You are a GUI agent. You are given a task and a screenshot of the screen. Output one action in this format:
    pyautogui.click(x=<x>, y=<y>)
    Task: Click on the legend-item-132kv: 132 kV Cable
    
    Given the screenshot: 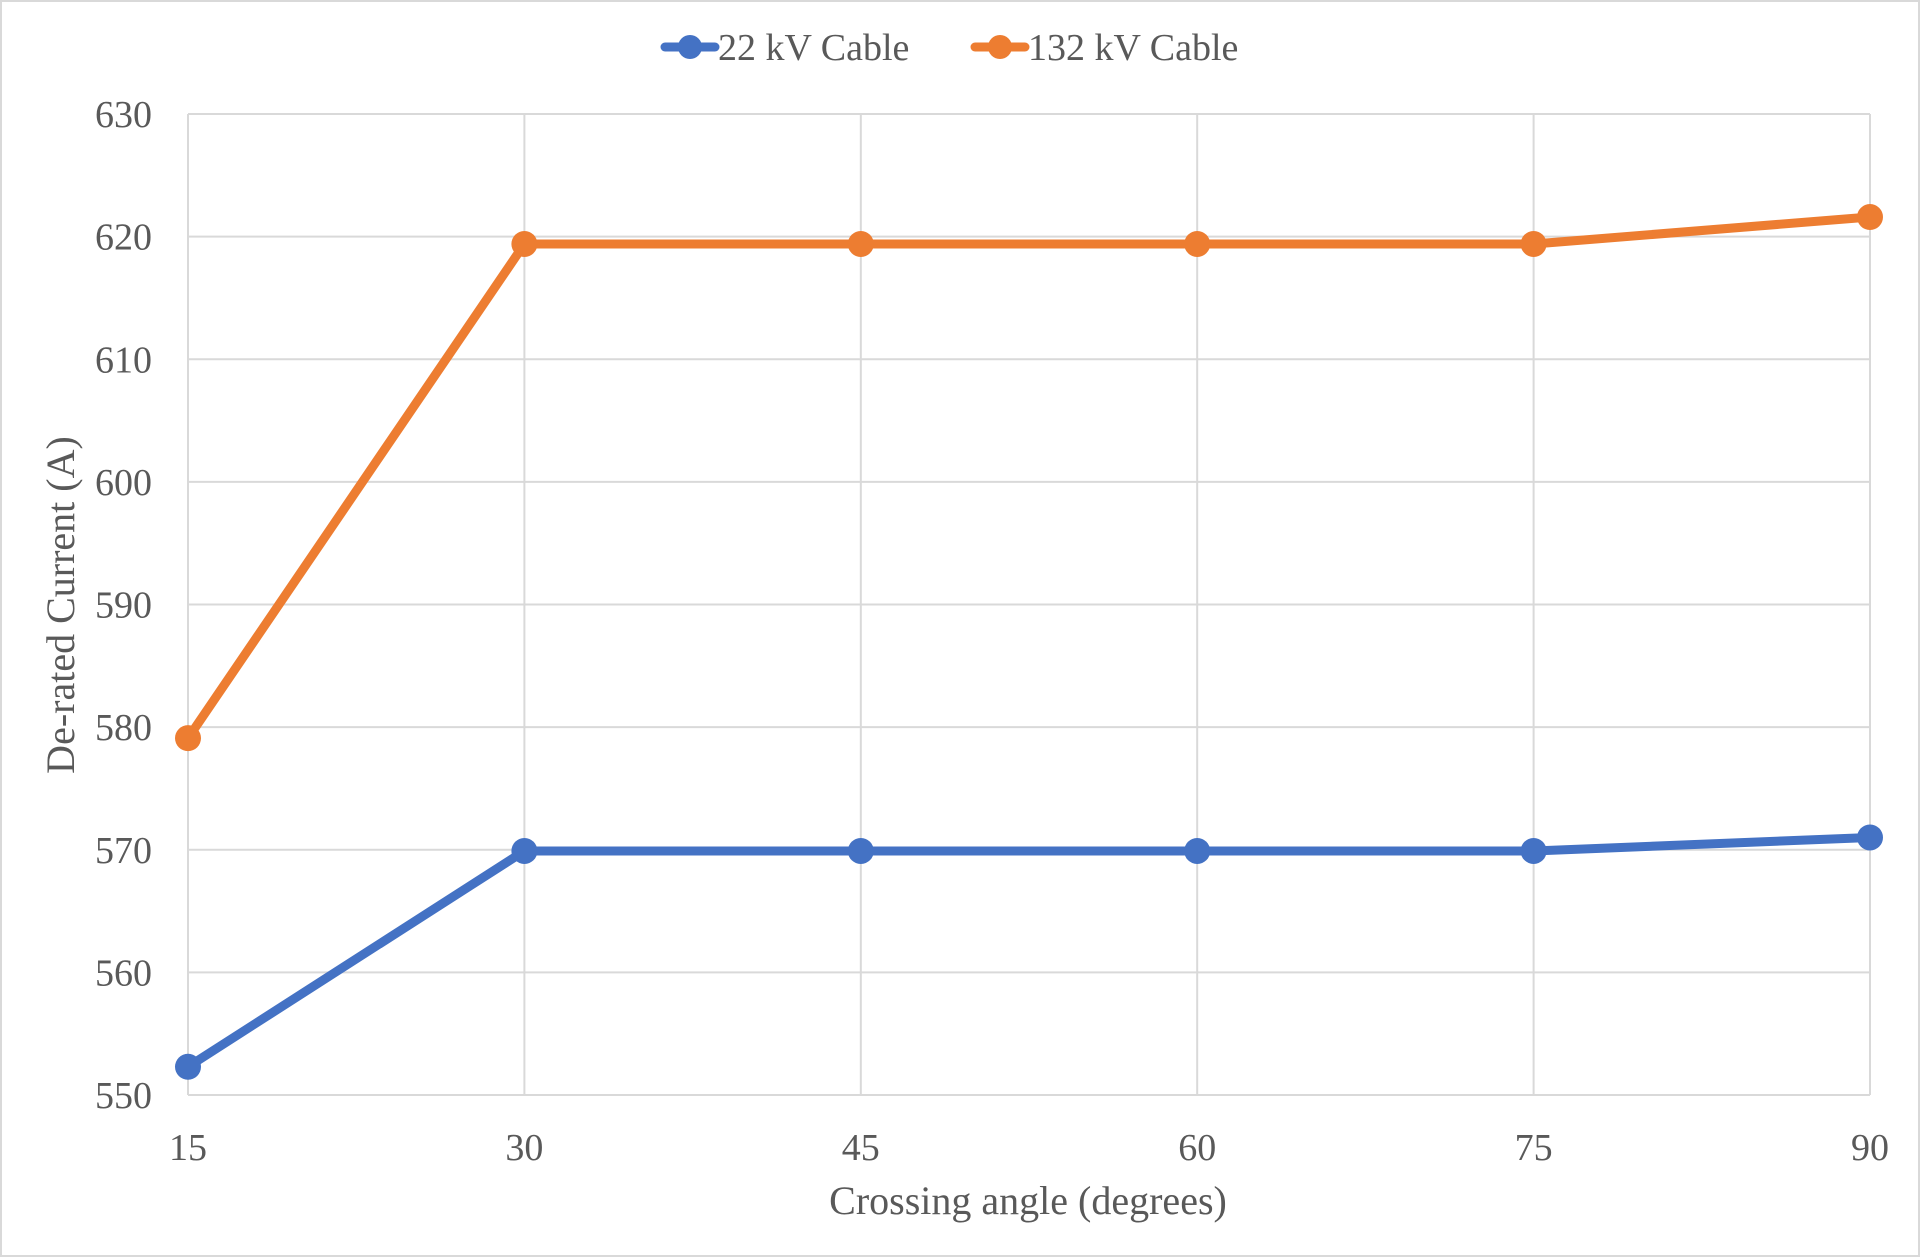 What is the action you would take?
    pyautogui.click(x=1104, y=48)
    